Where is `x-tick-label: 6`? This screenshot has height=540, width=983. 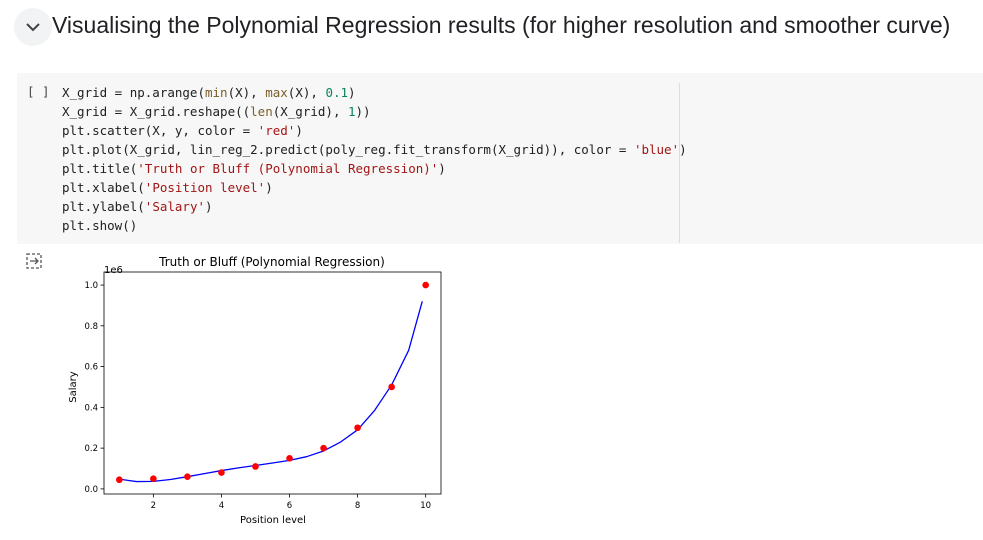 x-tick-label: 6 is located at coordinates (289, 506).